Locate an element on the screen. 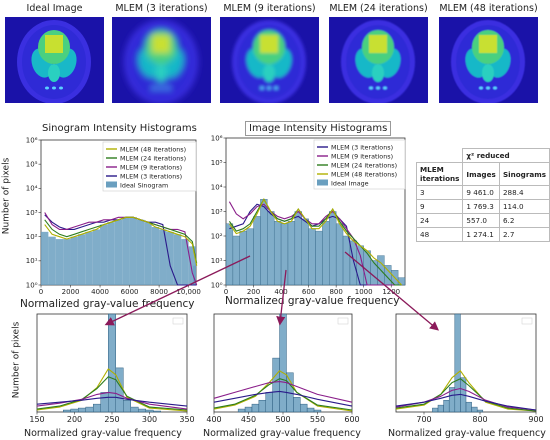  x-tick-label: 800 is located at coordinates (335, 292).